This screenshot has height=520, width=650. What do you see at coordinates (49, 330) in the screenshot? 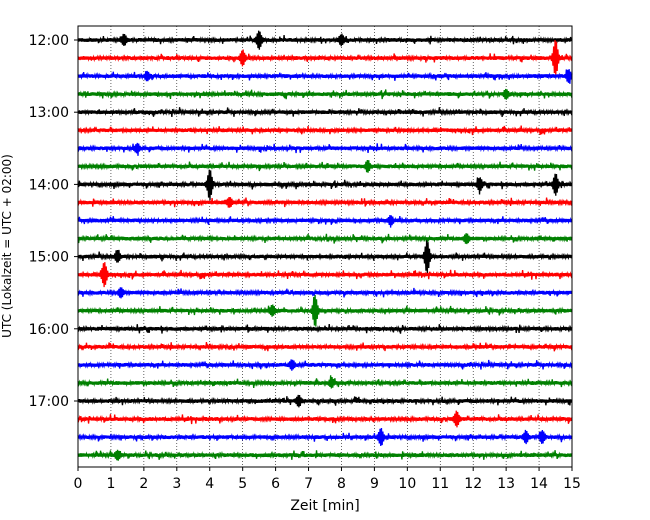
I see `y-tick-label: 16:00` at bounding box center [49, 330].